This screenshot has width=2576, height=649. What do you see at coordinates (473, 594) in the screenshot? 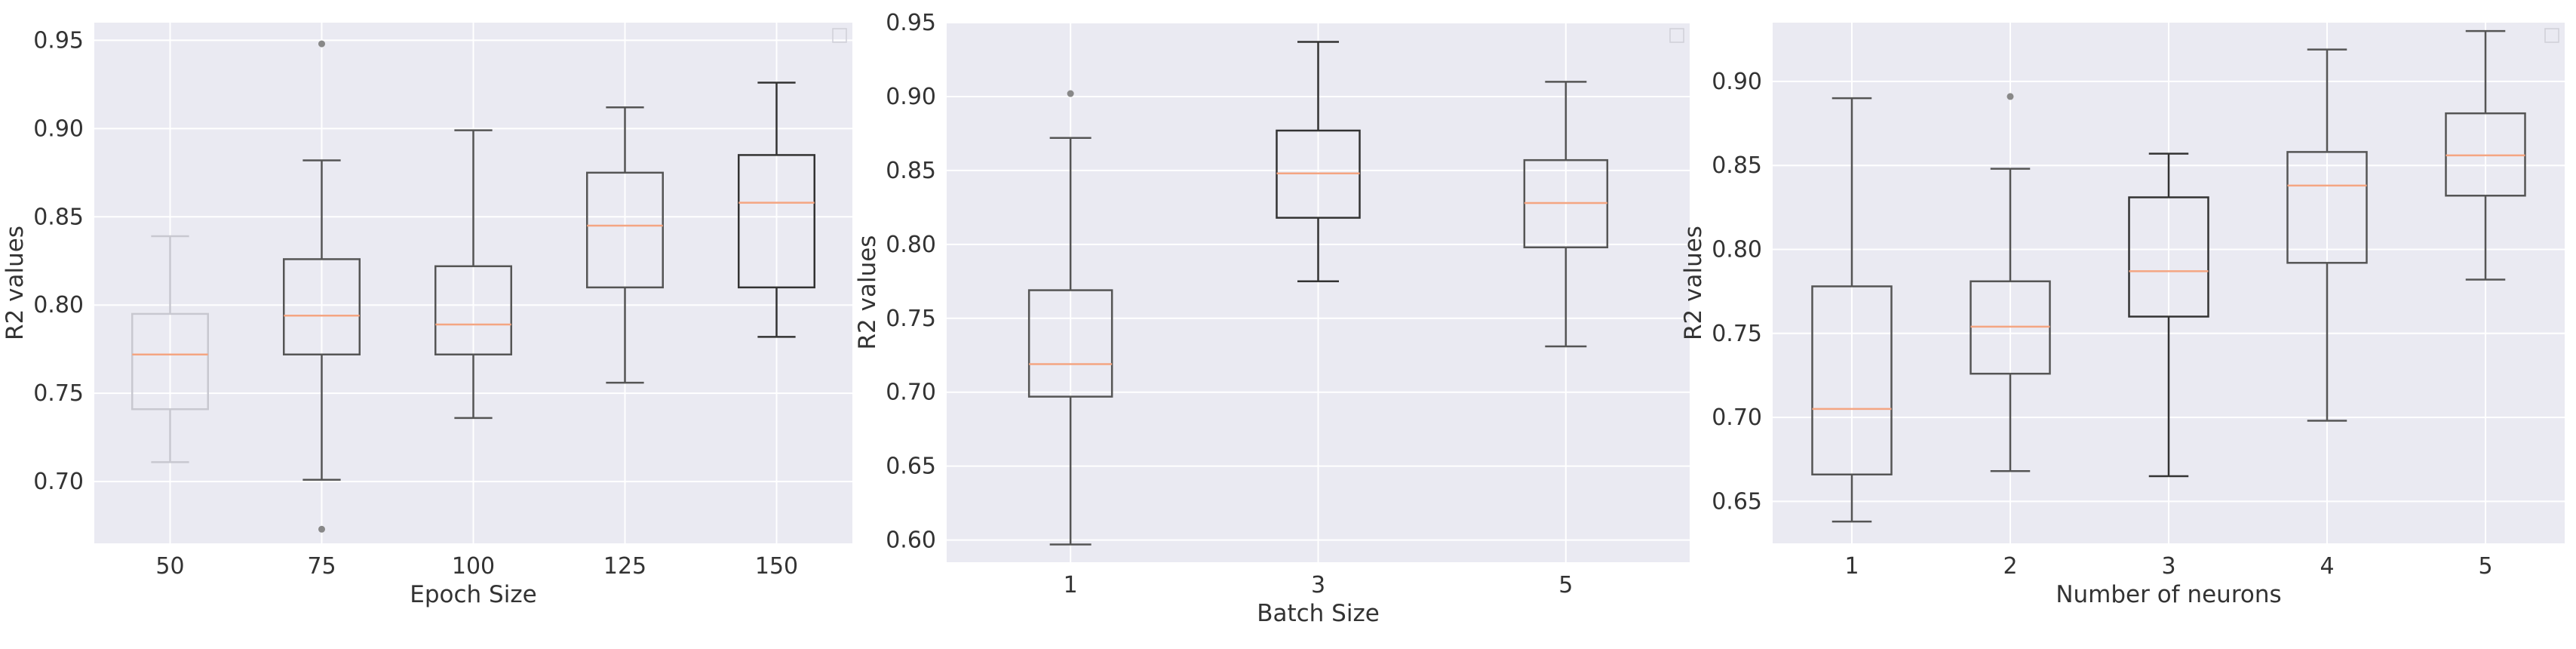
I see `x-axis-label: Epoch Size` at bounding box center [473, 594].